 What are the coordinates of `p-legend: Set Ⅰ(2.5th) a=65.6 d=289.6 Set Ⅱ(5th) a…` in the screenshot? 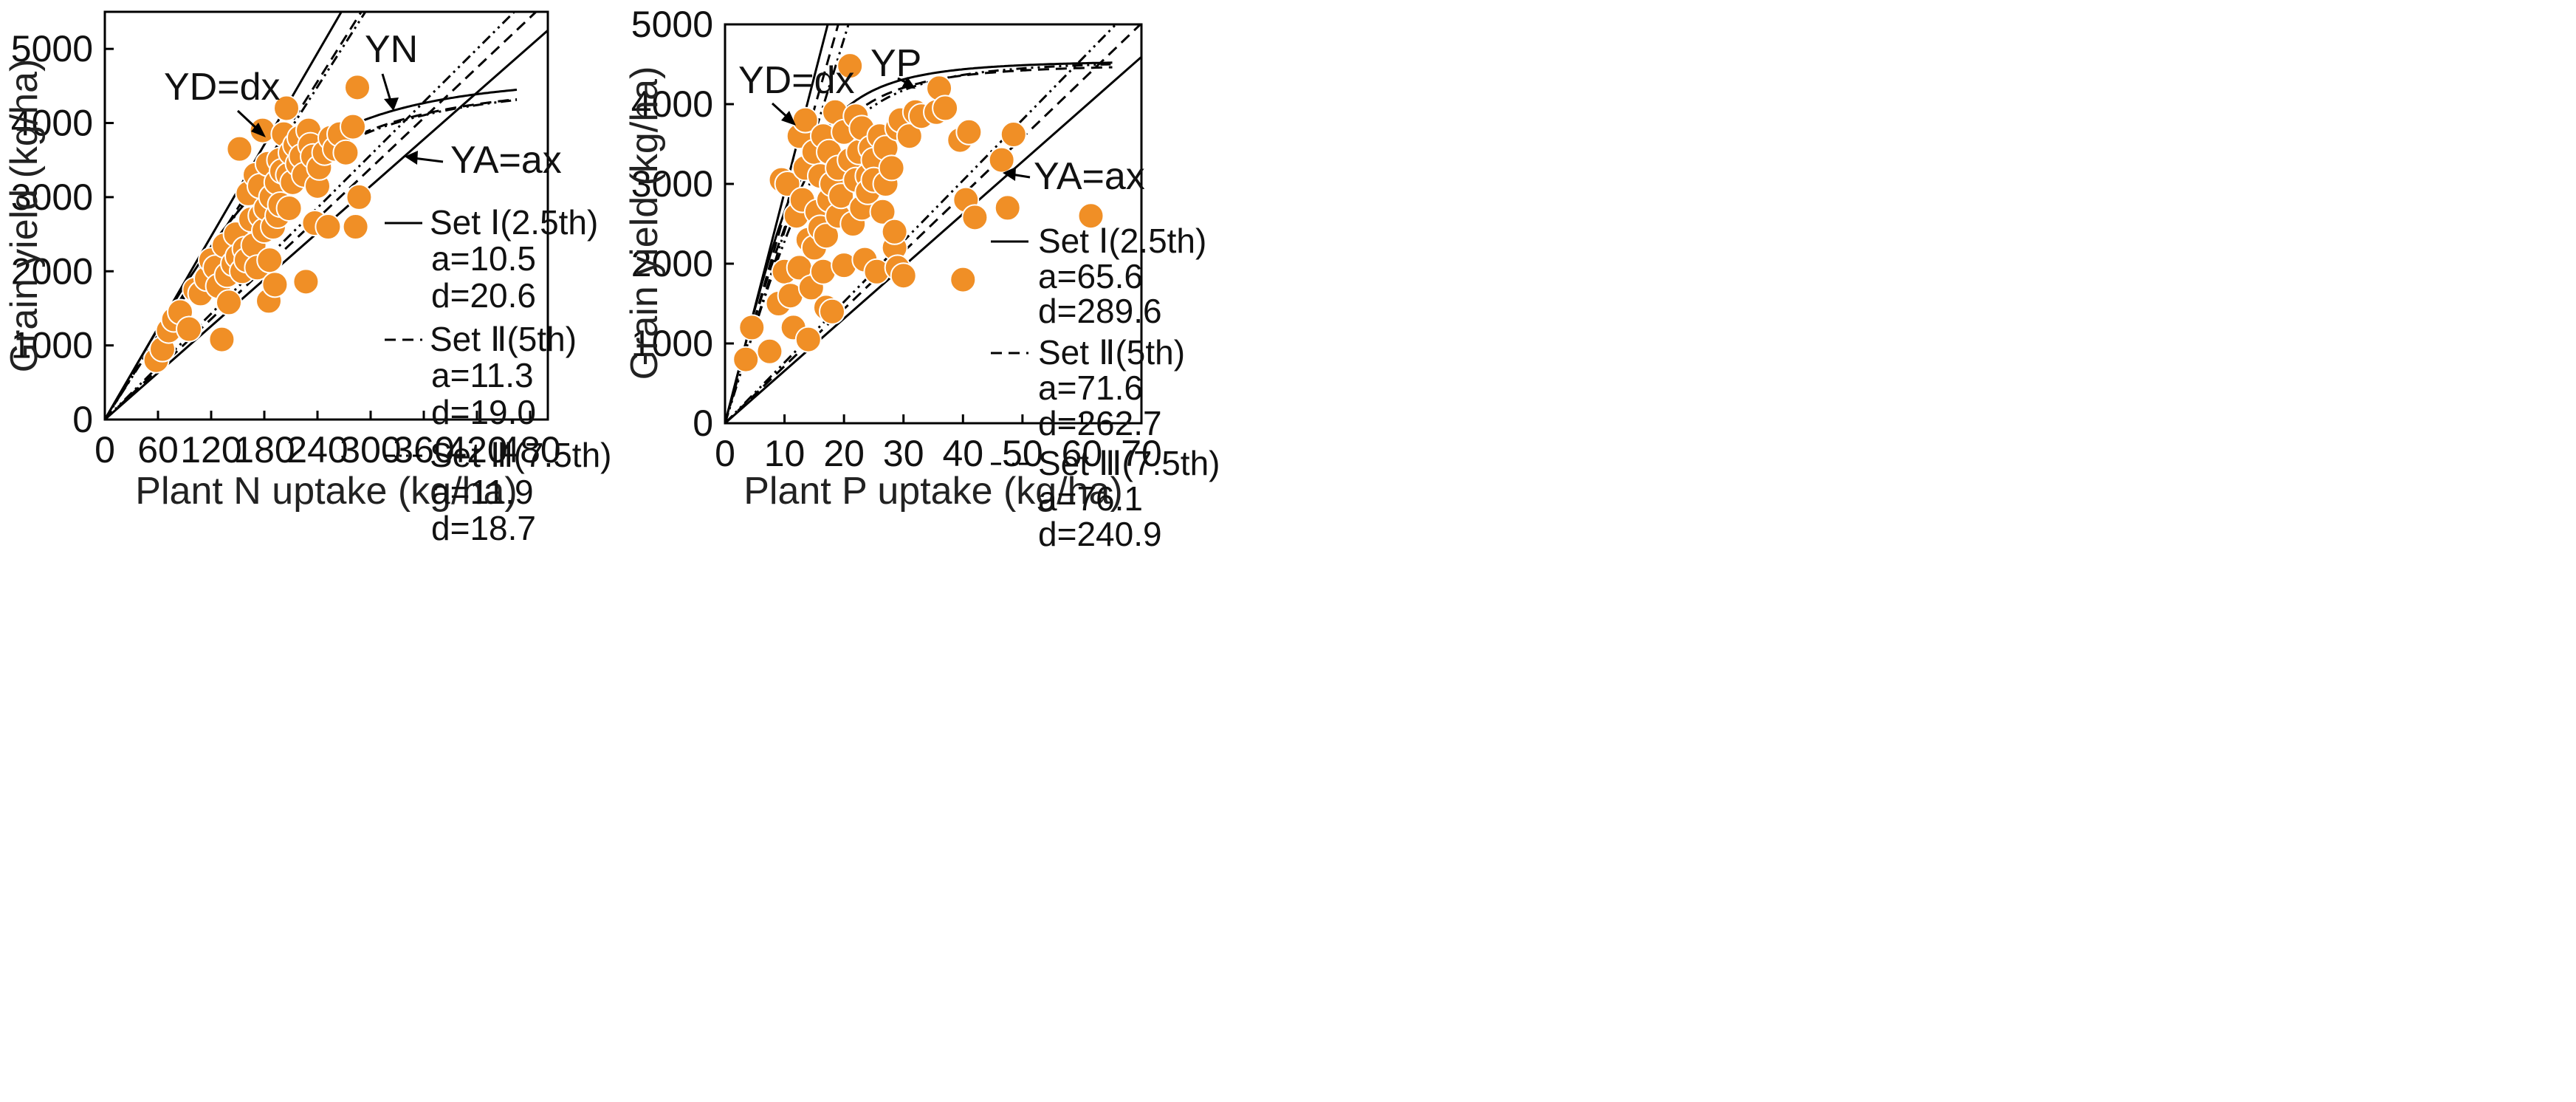 It's located at (1105, 388).